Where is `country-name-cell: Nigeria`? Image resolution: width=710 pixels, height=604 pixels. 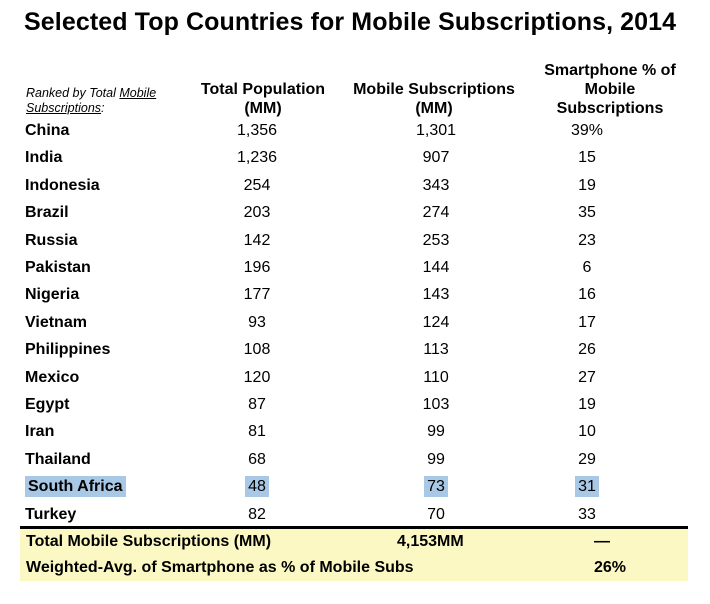 country-name-cell: Nigeria is located at coordinates (52, 295).